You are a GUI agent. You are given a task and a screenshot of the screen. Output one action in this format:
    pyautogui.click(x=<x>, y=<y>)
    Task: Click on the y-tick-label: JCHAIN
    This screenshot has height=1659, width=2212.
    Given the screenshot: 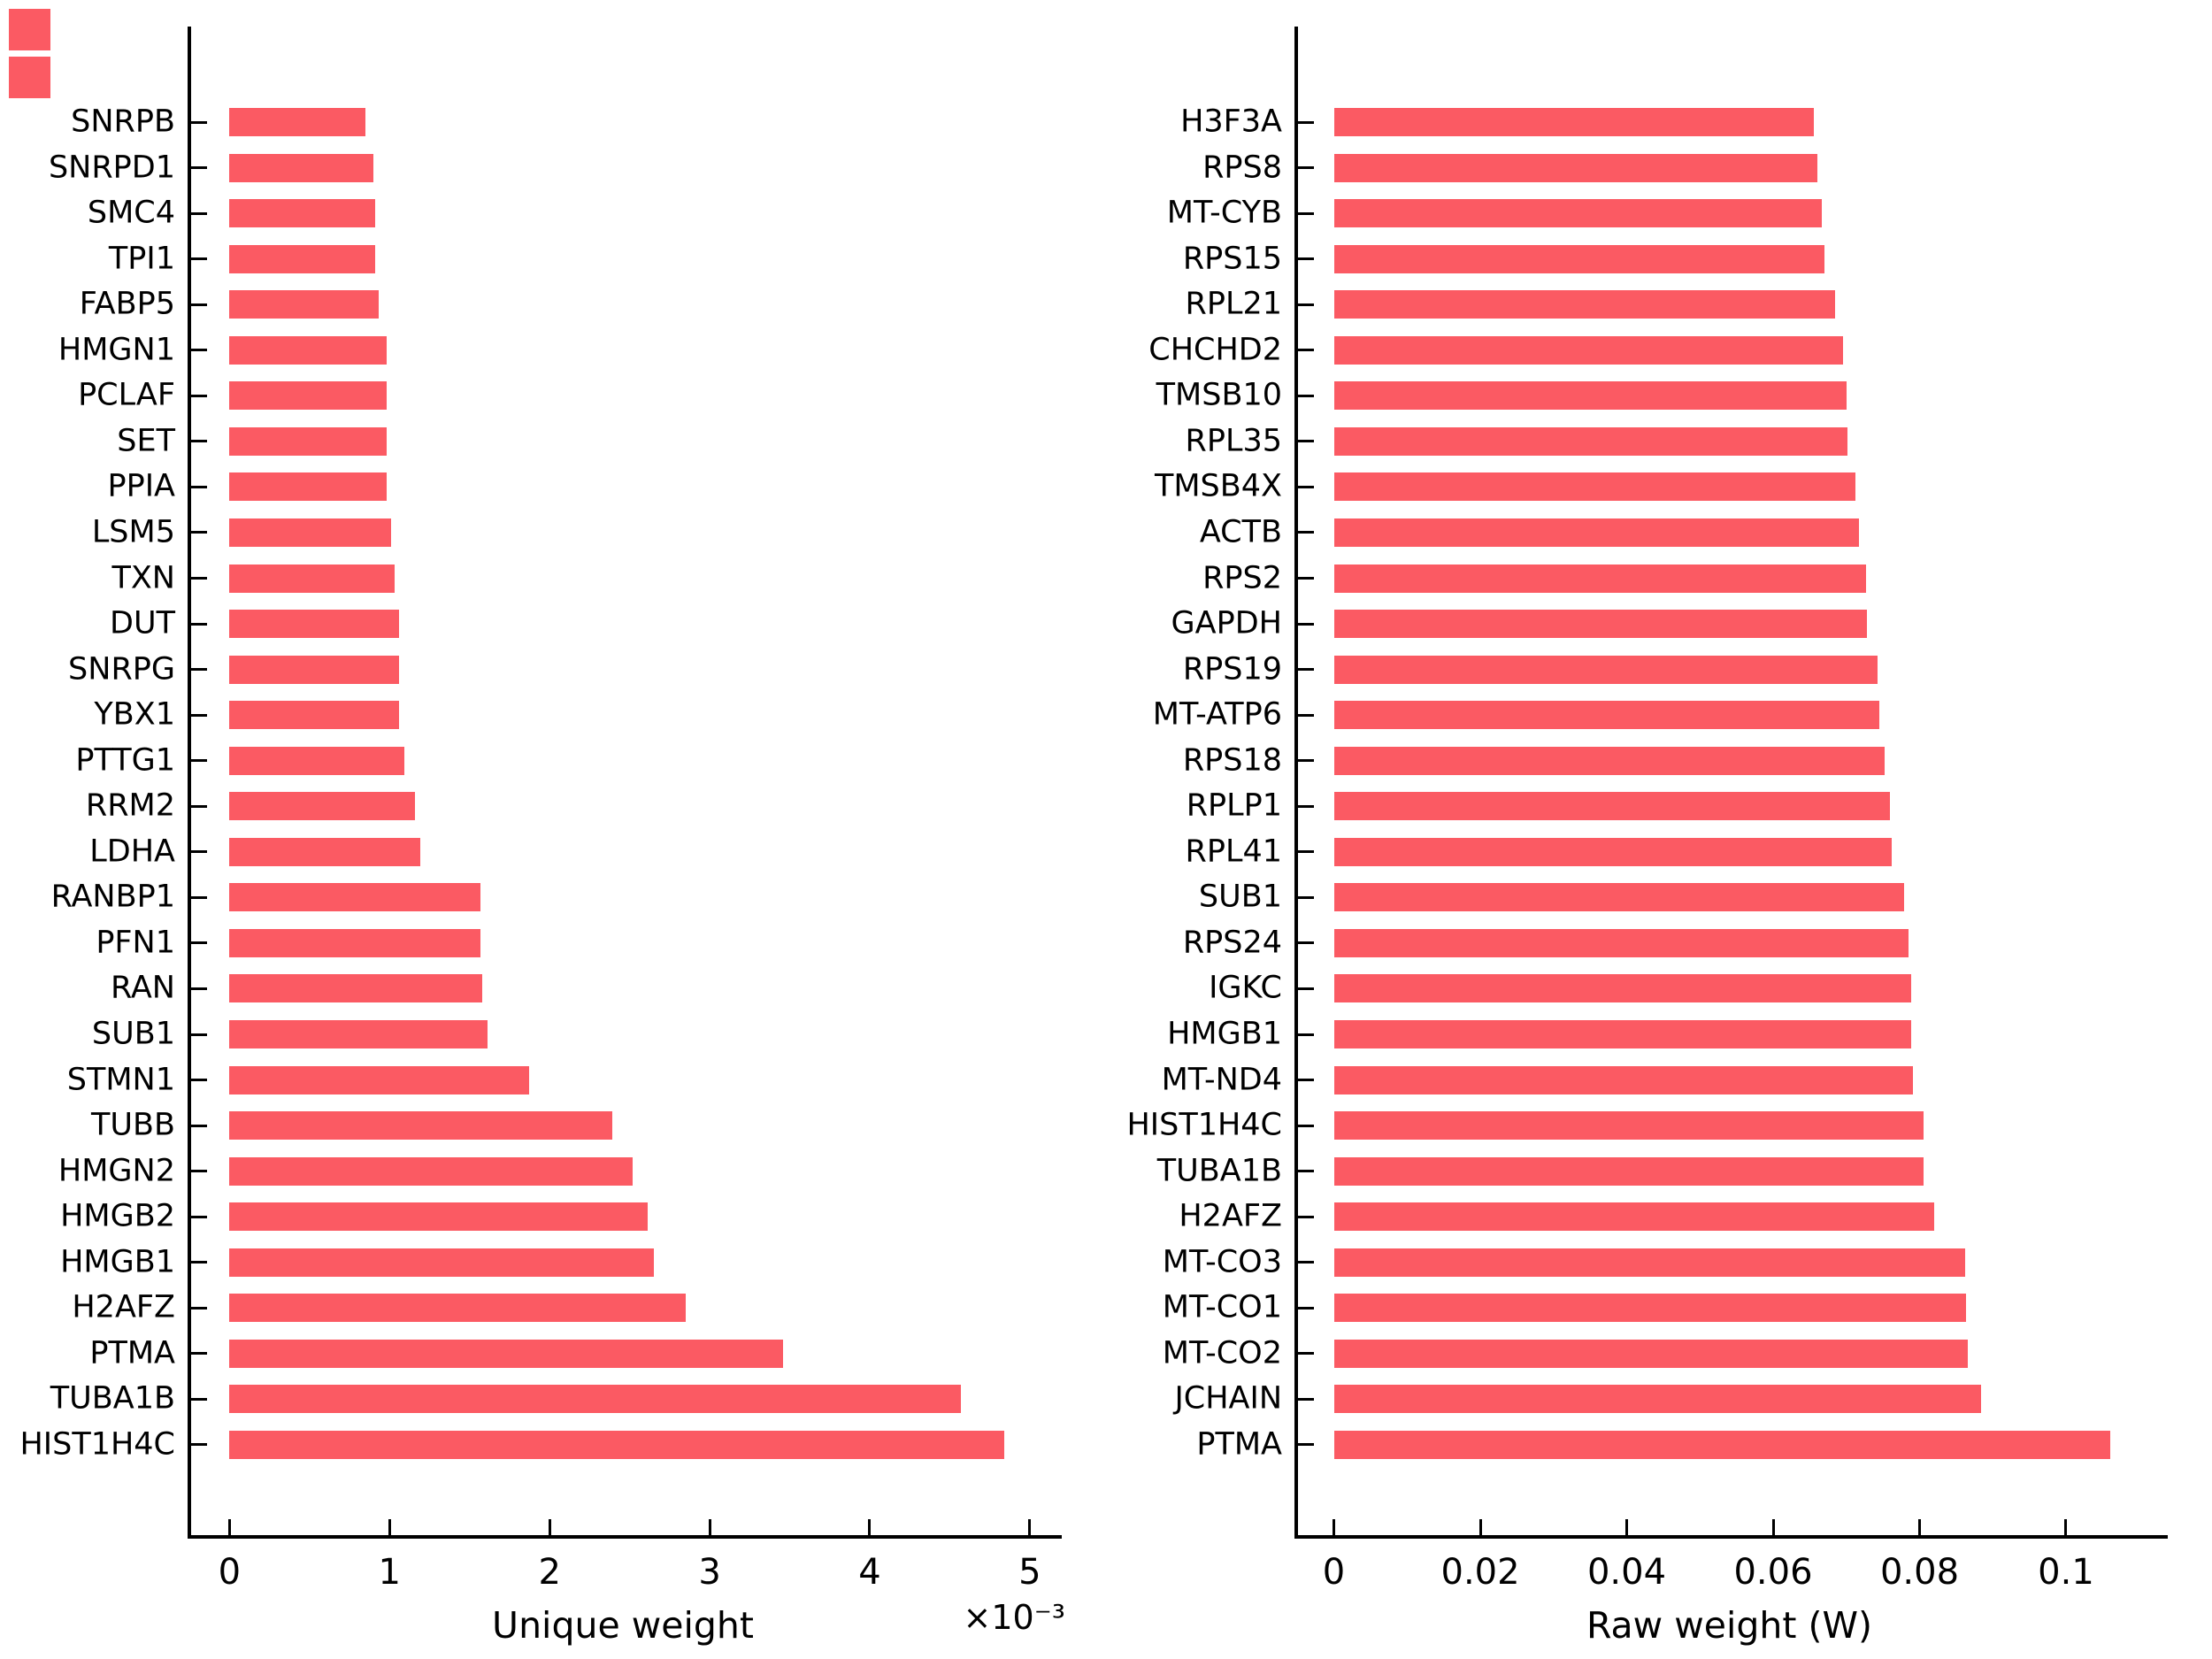 What is the action you would take?
    pyautogui.click(x=1228, y=1399)
    